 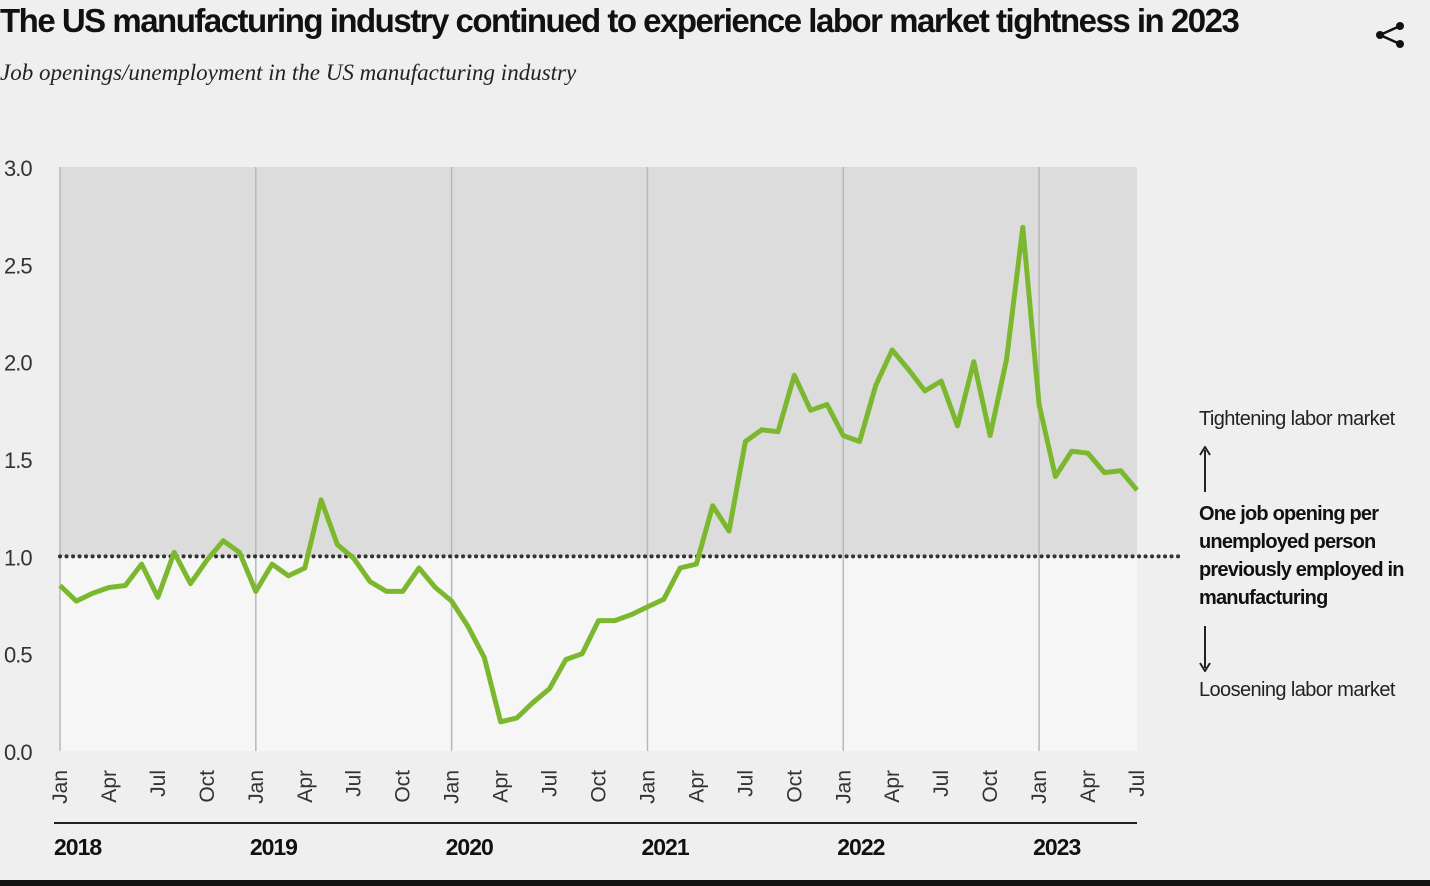 What do you see at coordinates (1205, 649) in the screenshot?
I see `arrow-down-icon` at bounding box center [1205, 649].